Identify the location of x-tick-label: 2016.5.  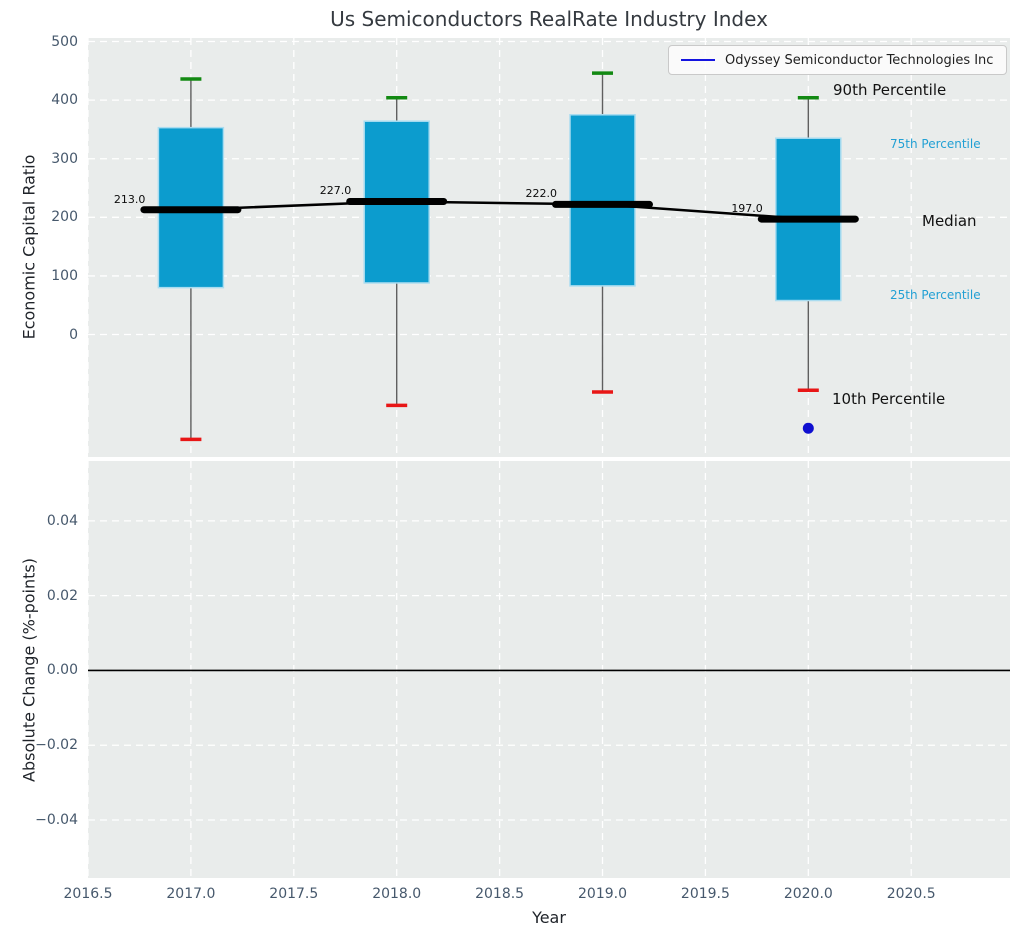
(88, 894).